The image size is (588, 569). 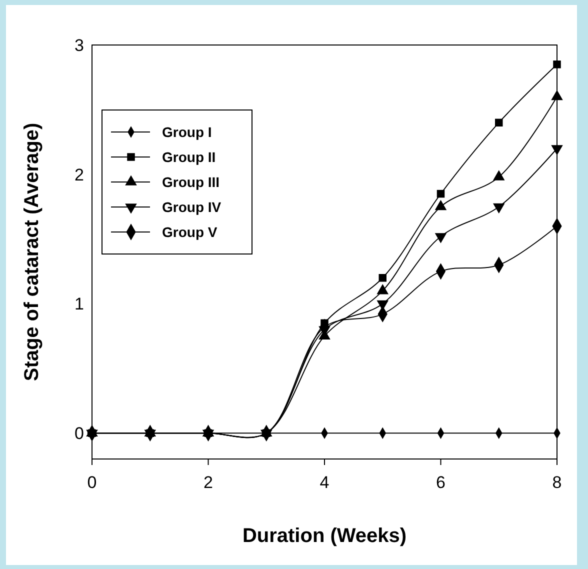 I want to click on x-tick-label: 2, so click(x=208, y=482).